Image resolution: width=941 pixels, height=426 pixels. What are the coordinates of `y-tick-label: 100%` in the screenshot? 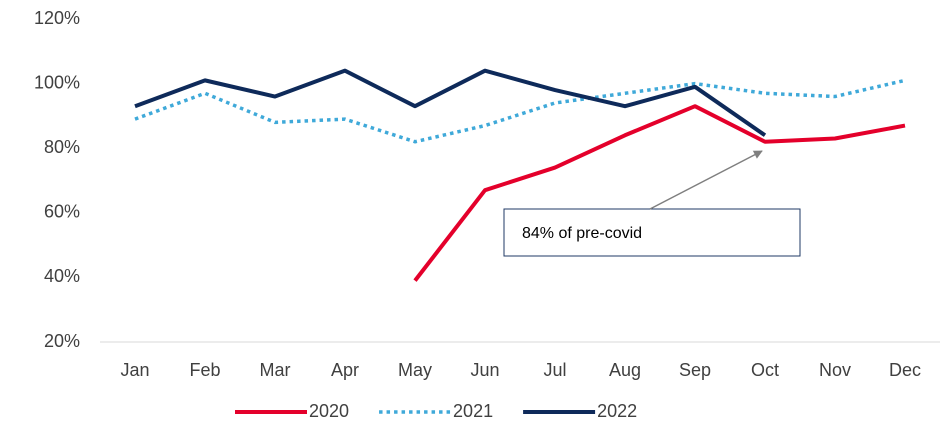 It's located at (57, 82).